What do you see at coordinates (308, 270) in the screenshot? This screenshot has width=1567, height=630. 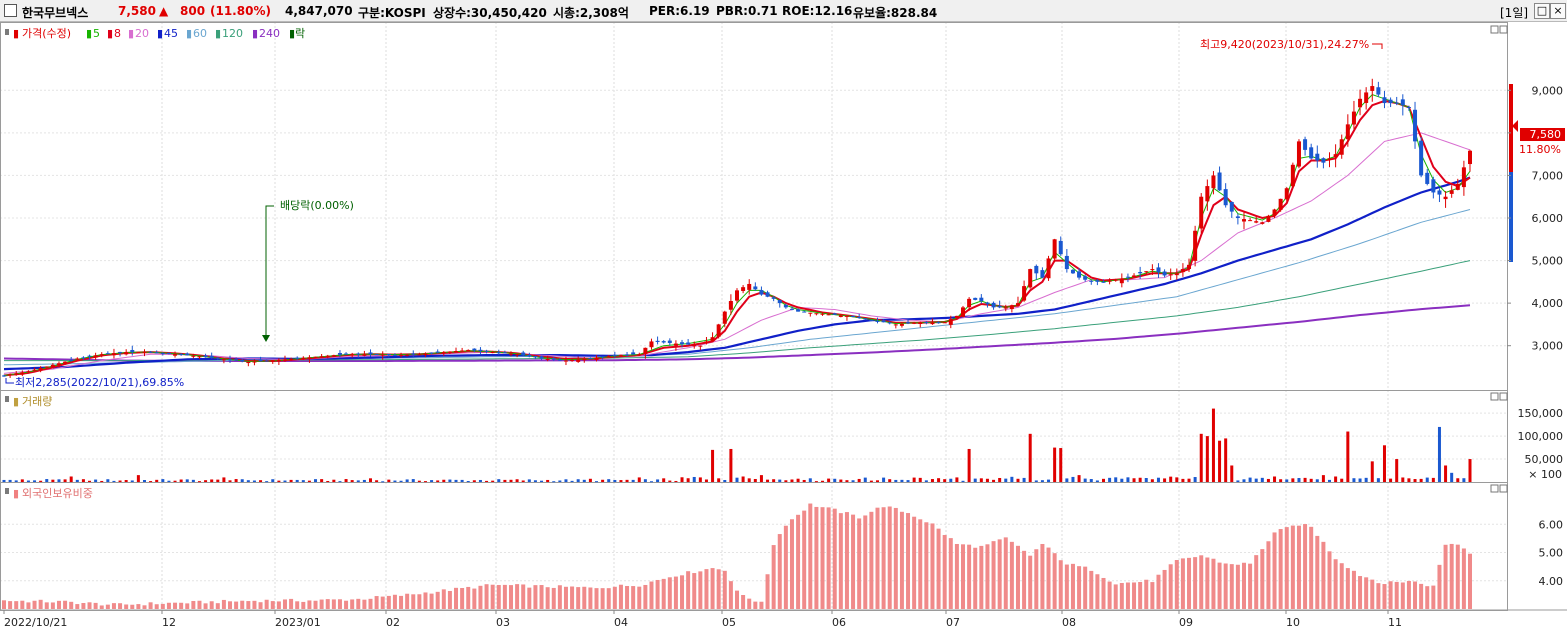 I see `dividend-annotation: 배당락(0.00%)` at bounding box center [308, 270].